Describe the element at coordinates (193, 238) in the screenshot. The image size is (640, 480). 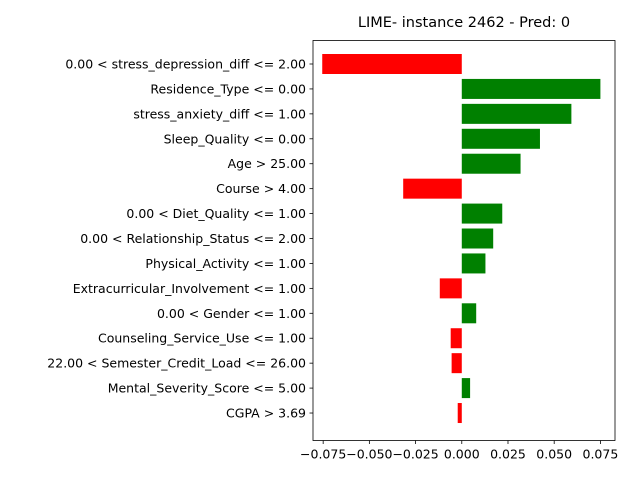
I see `y-tick-label: 0.00 < Relationship_Status <= 2.00` at that location.